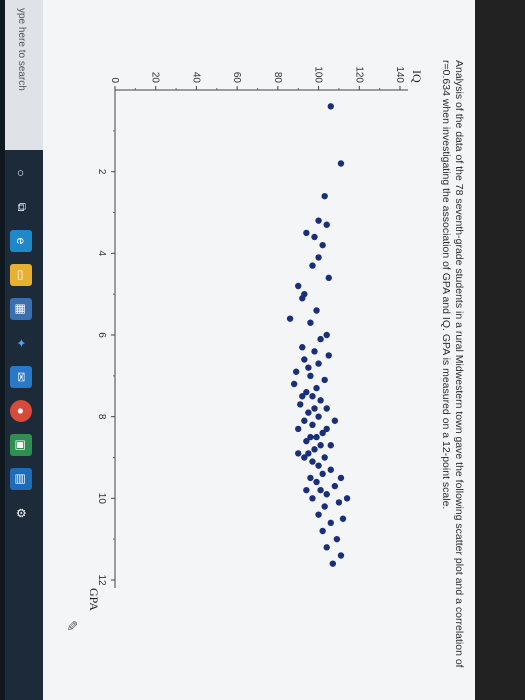 The width and height of the screenshot is (525, 700). Describe the element at coordinates (114, 80) in the screenshot. I see `y-tick-label: 0` at that location.